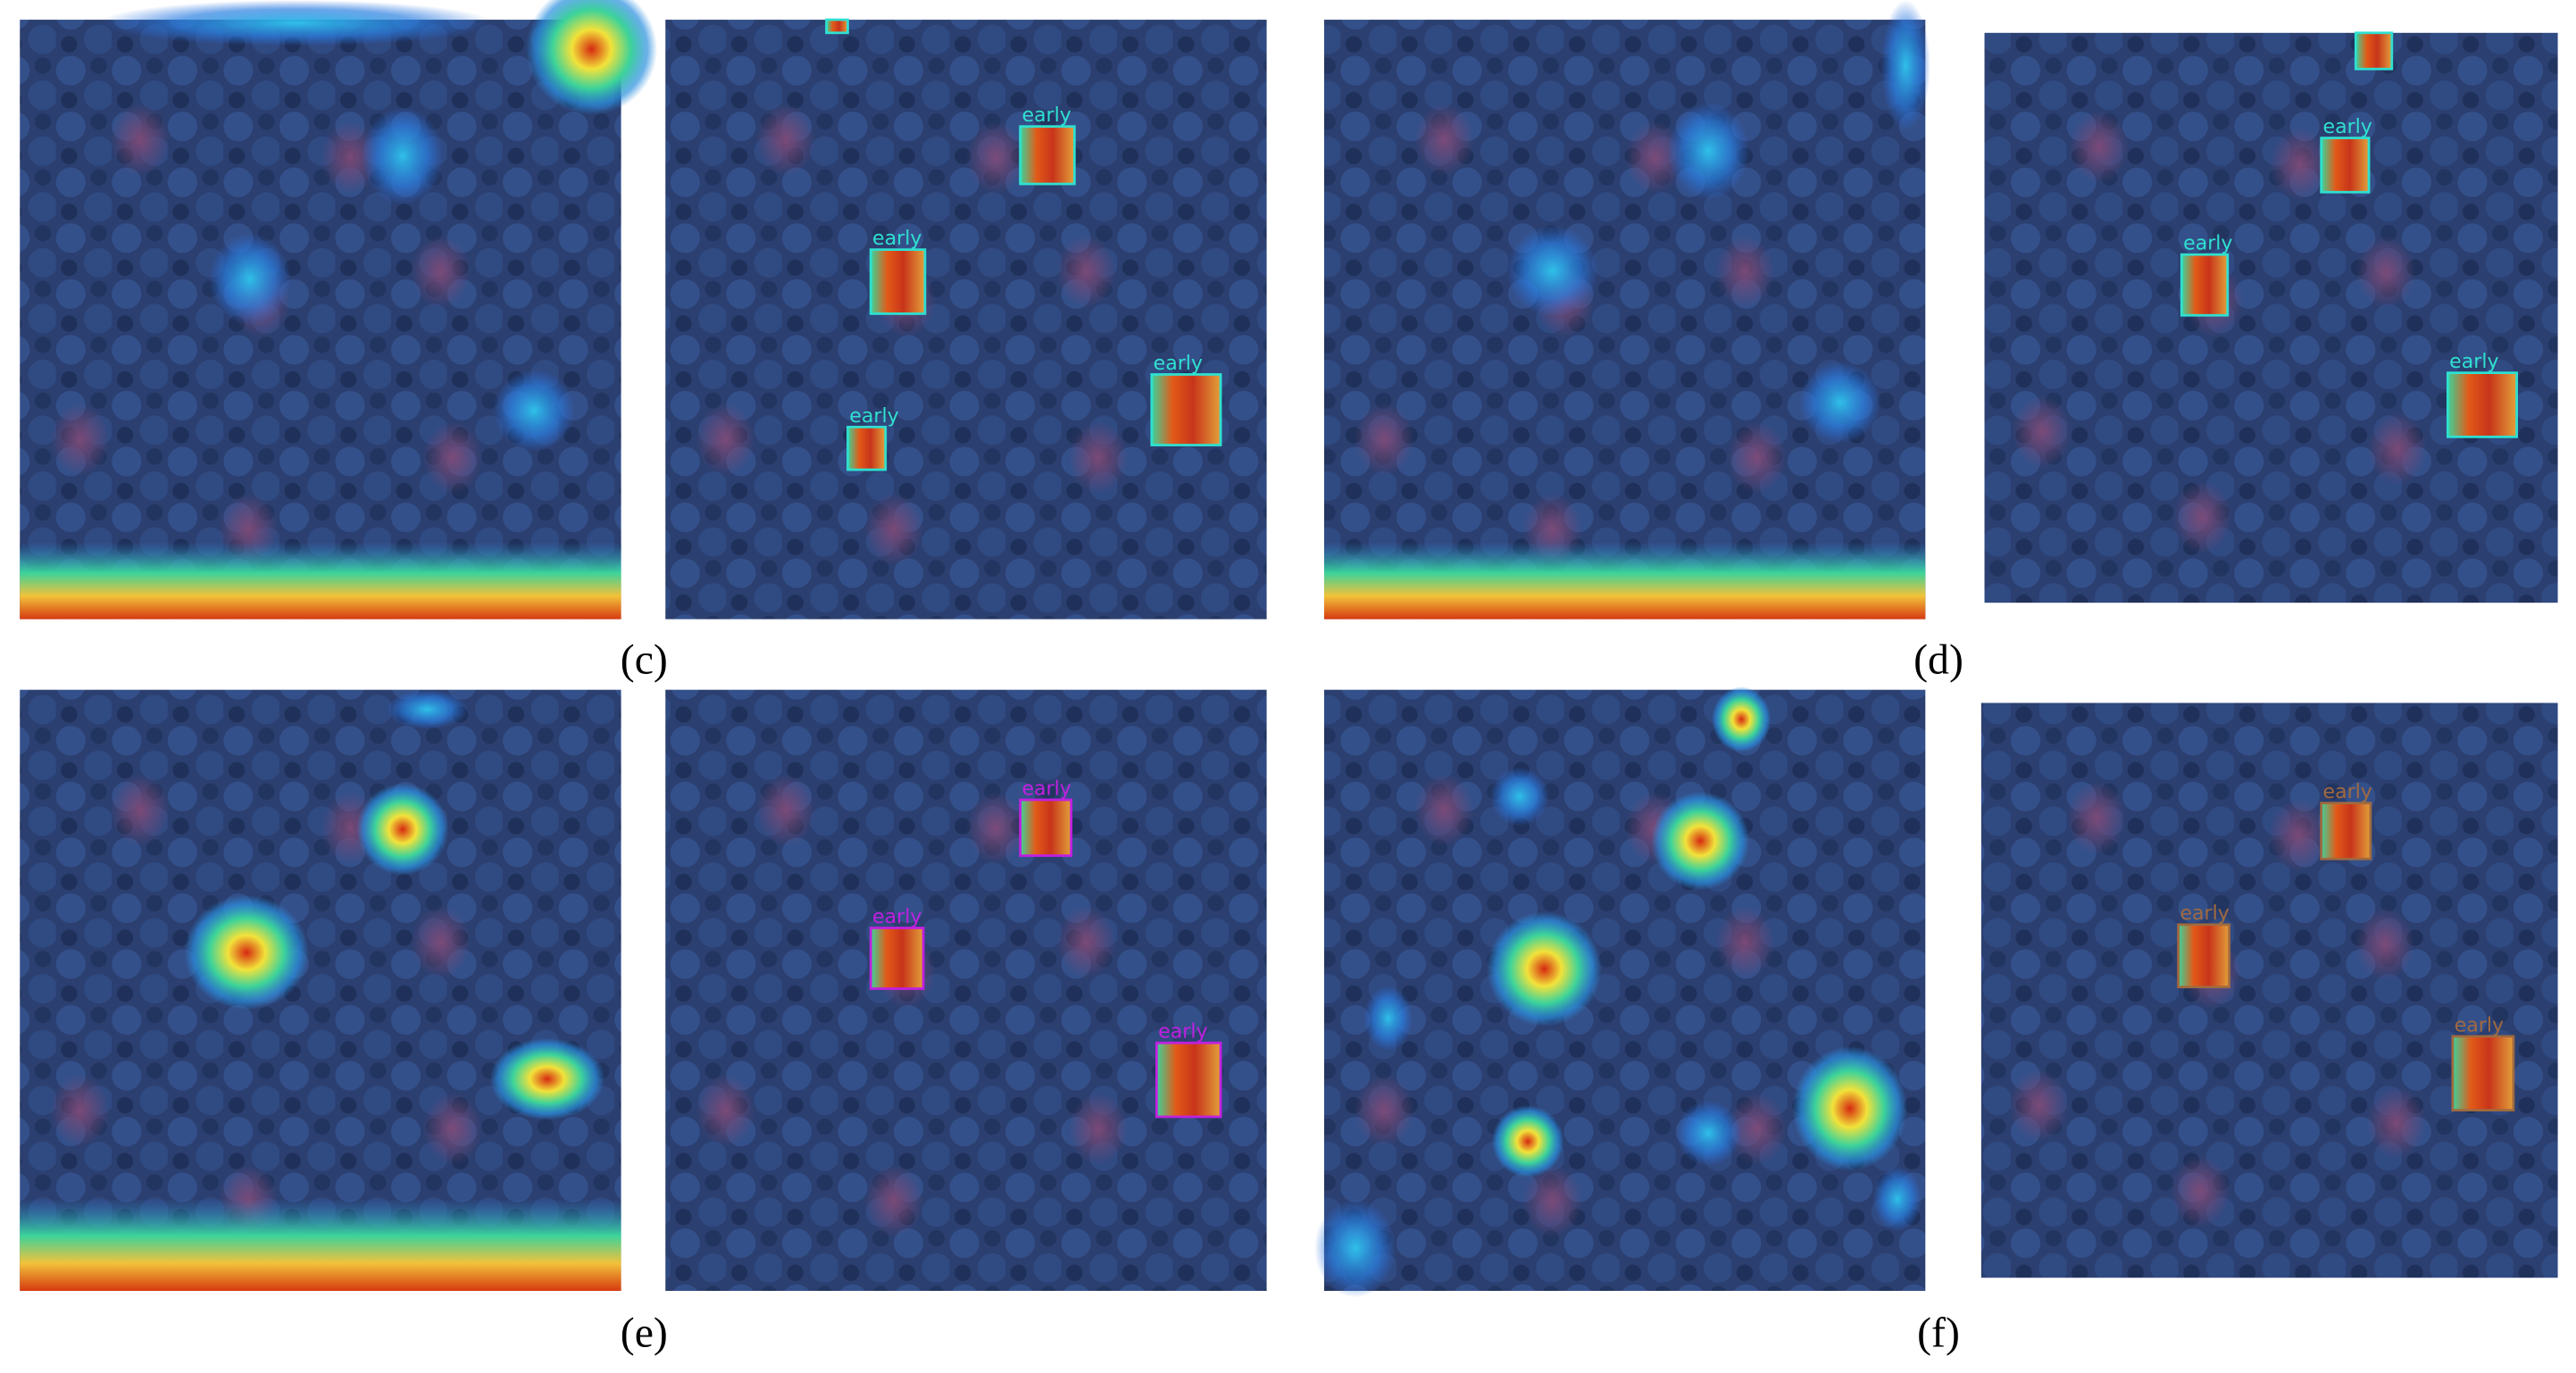 This screenshot has width=2576, height=1373. What do you see at coordinates (1938, 659) in the screenshot?
I see `caption: (d)` at bounding box center [1938, 659].